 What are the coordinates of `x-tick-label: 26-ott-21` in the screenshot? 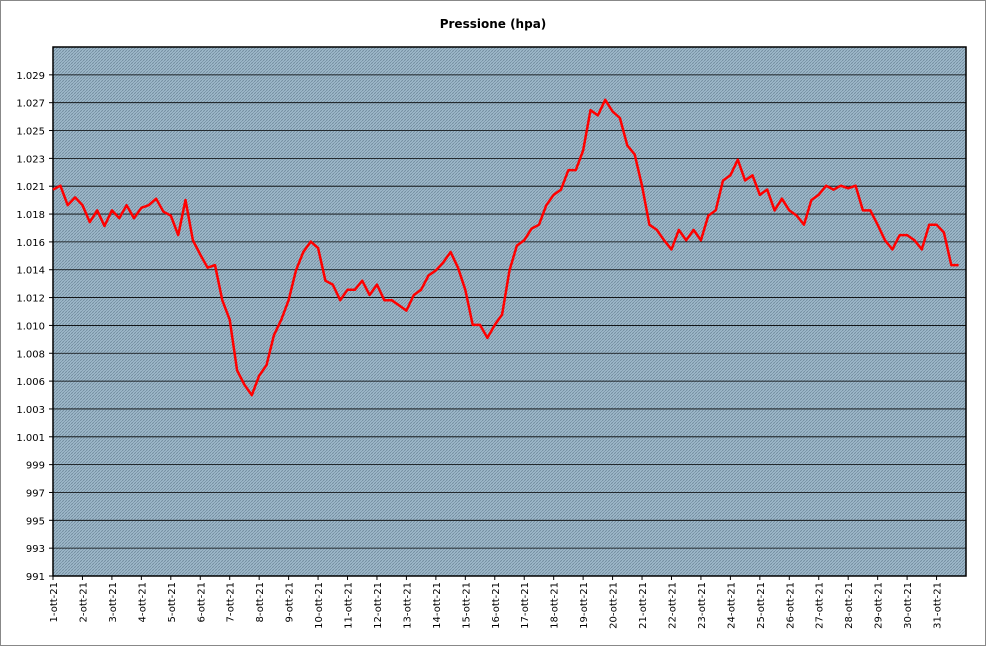 It's located at (790, 605).